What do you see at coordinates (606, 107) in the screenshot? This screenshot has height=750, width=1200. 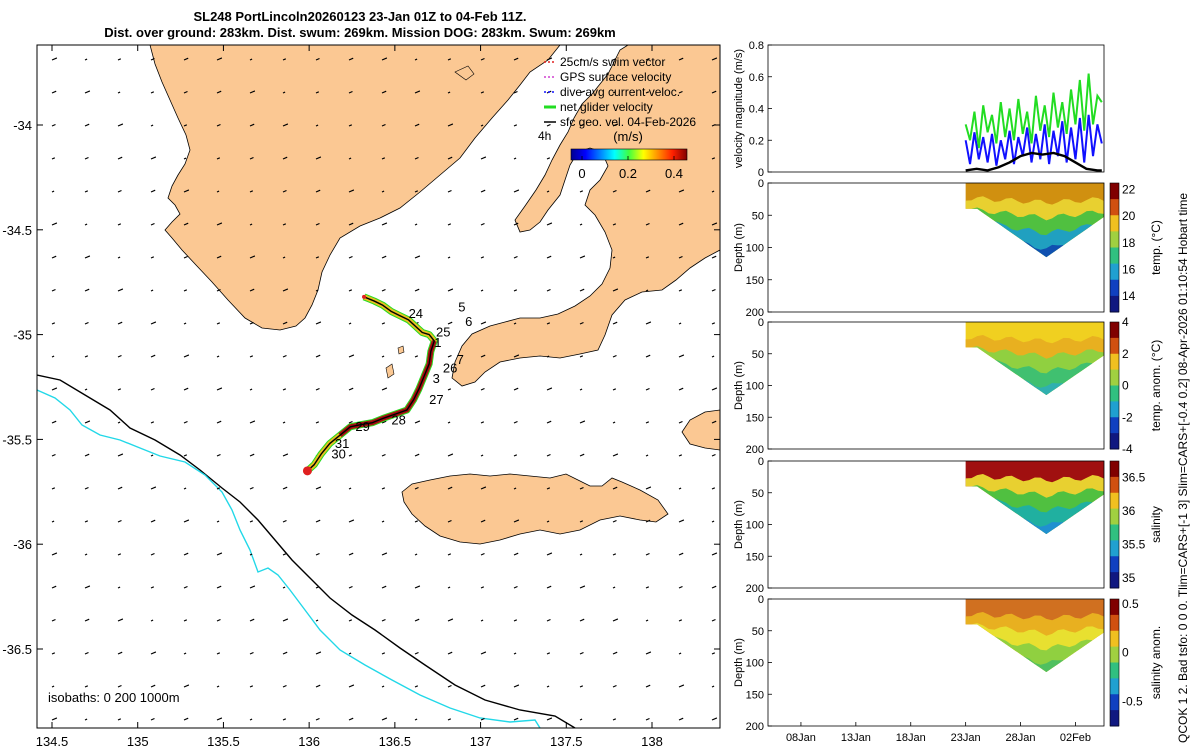 I see `legend-label: net glider velocity` at bounding box center [606, 107].